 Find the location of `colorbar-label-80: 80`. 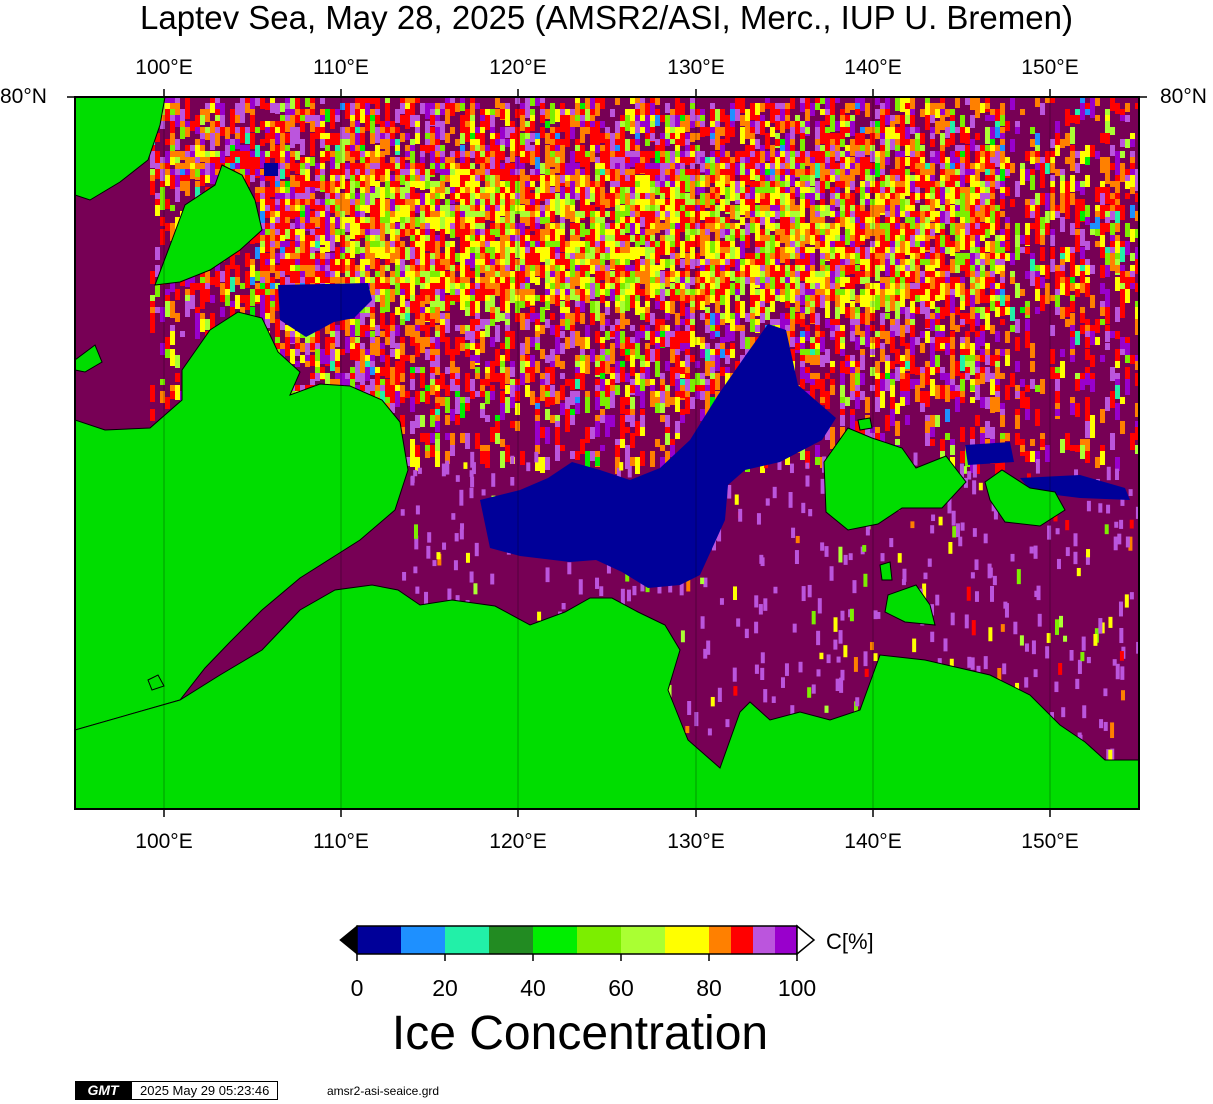

colorbar-label-80: 80 is located at coordinates (709, 988).